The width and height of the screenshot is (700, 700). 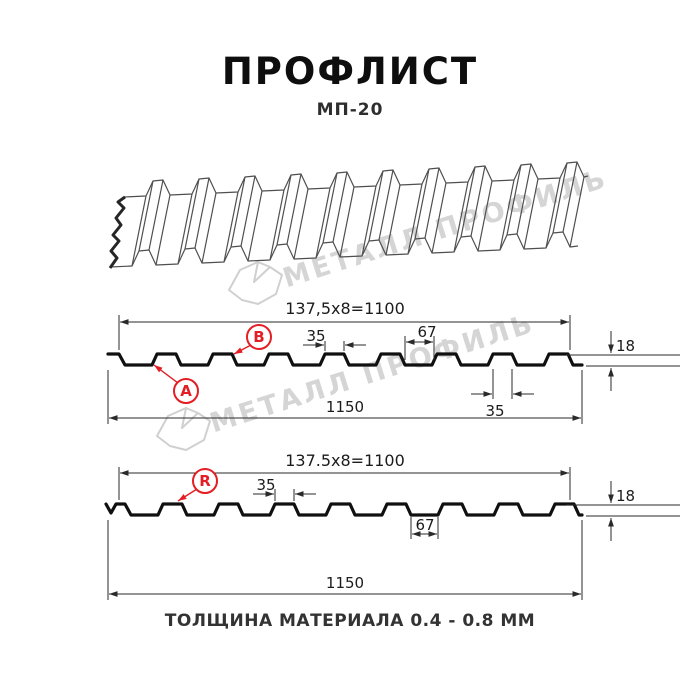 I want to click on sheet-3d-view, so click(x=348, y=215).